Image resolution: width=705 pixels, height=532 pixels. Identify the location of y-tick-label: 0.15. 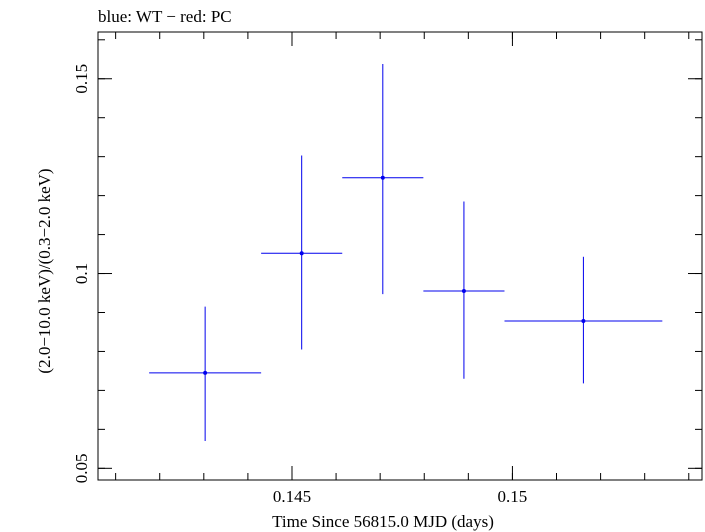
(81, 79).